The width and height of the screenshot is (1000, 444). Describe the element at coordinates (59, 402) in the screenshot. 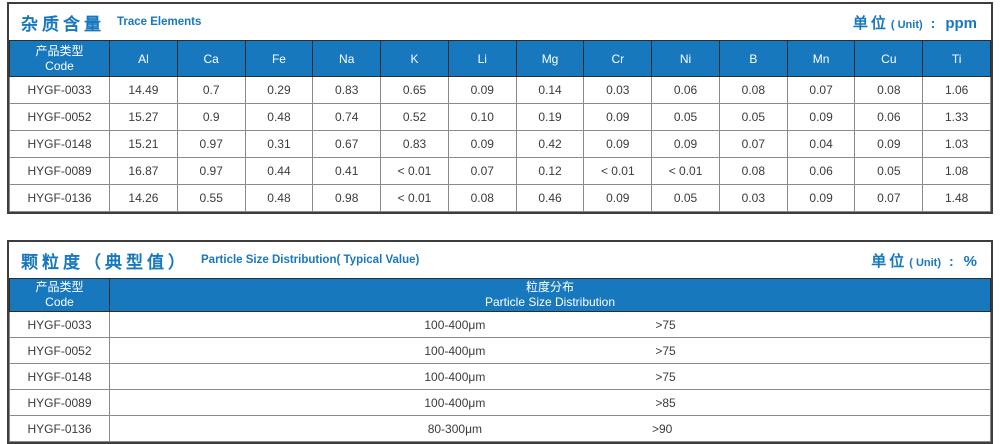

I see `product-code: HYGF-0089` at that location.